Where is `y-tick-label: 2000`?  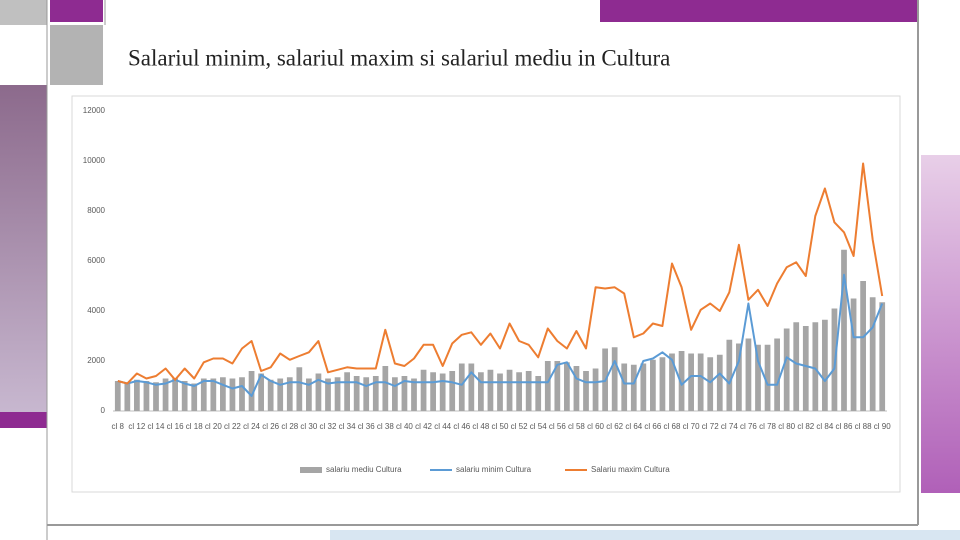 y-tick-label: 2000 is located at coordinates (96, 360).